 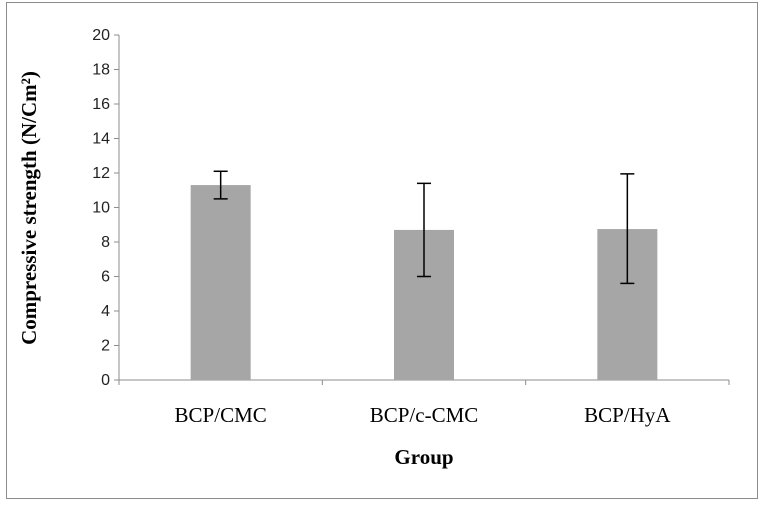 What do you see at coordinates (101, 35) in the screenshot?
I see `y-tick-label: 20` at bounding box center [101, 35].